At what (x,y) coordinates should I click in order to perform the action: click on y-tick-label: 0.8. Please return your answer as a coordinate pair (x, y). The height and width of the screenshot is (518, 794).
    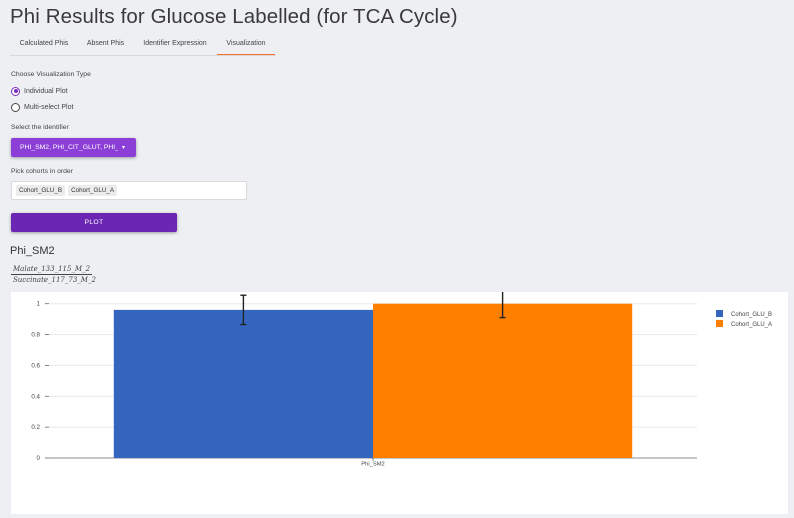
    Looking at the image, I should click on (35, 335).